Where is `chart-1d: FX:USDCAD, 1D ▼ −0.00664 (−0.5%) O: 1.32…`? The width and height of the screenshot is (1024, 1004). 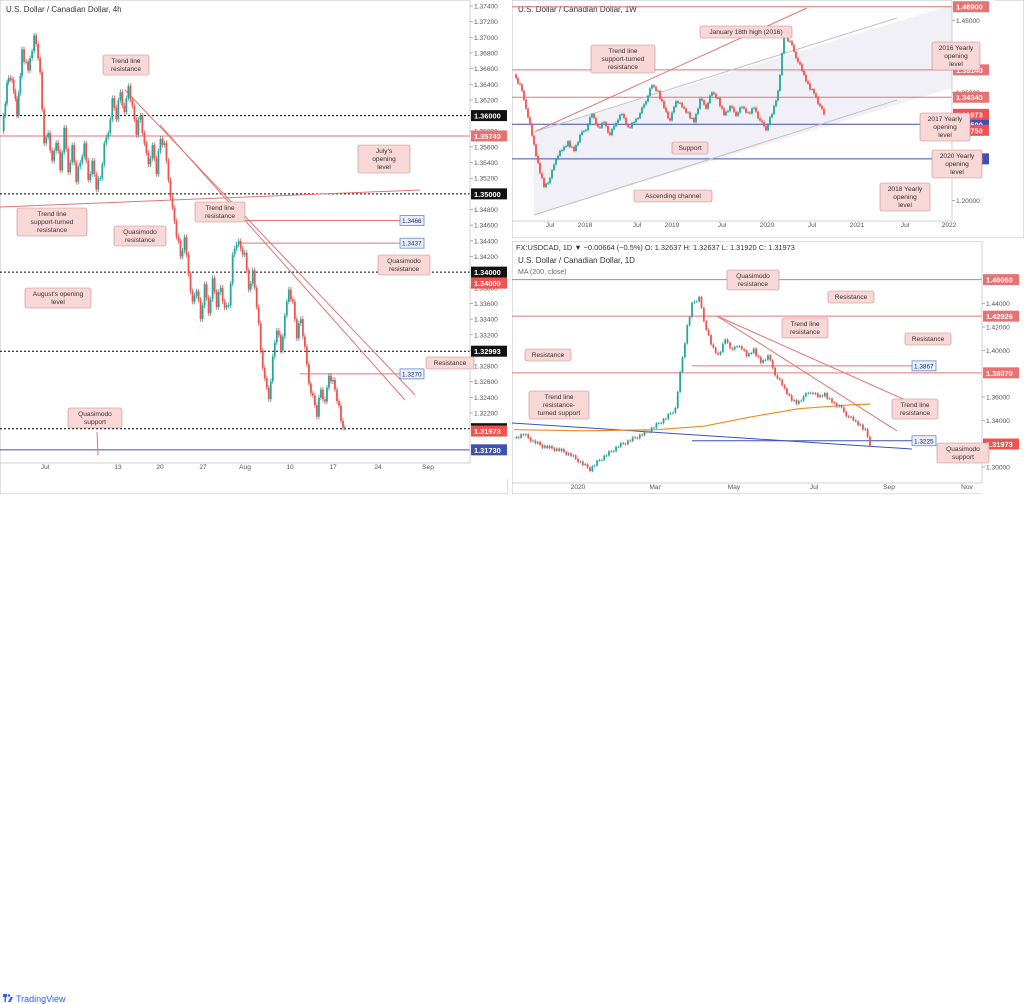
chart-1d: FX:USDCAD, 1D ▼ −0.00664 (−0.5%) O: 1.32… is located at coordinates (767, 369).